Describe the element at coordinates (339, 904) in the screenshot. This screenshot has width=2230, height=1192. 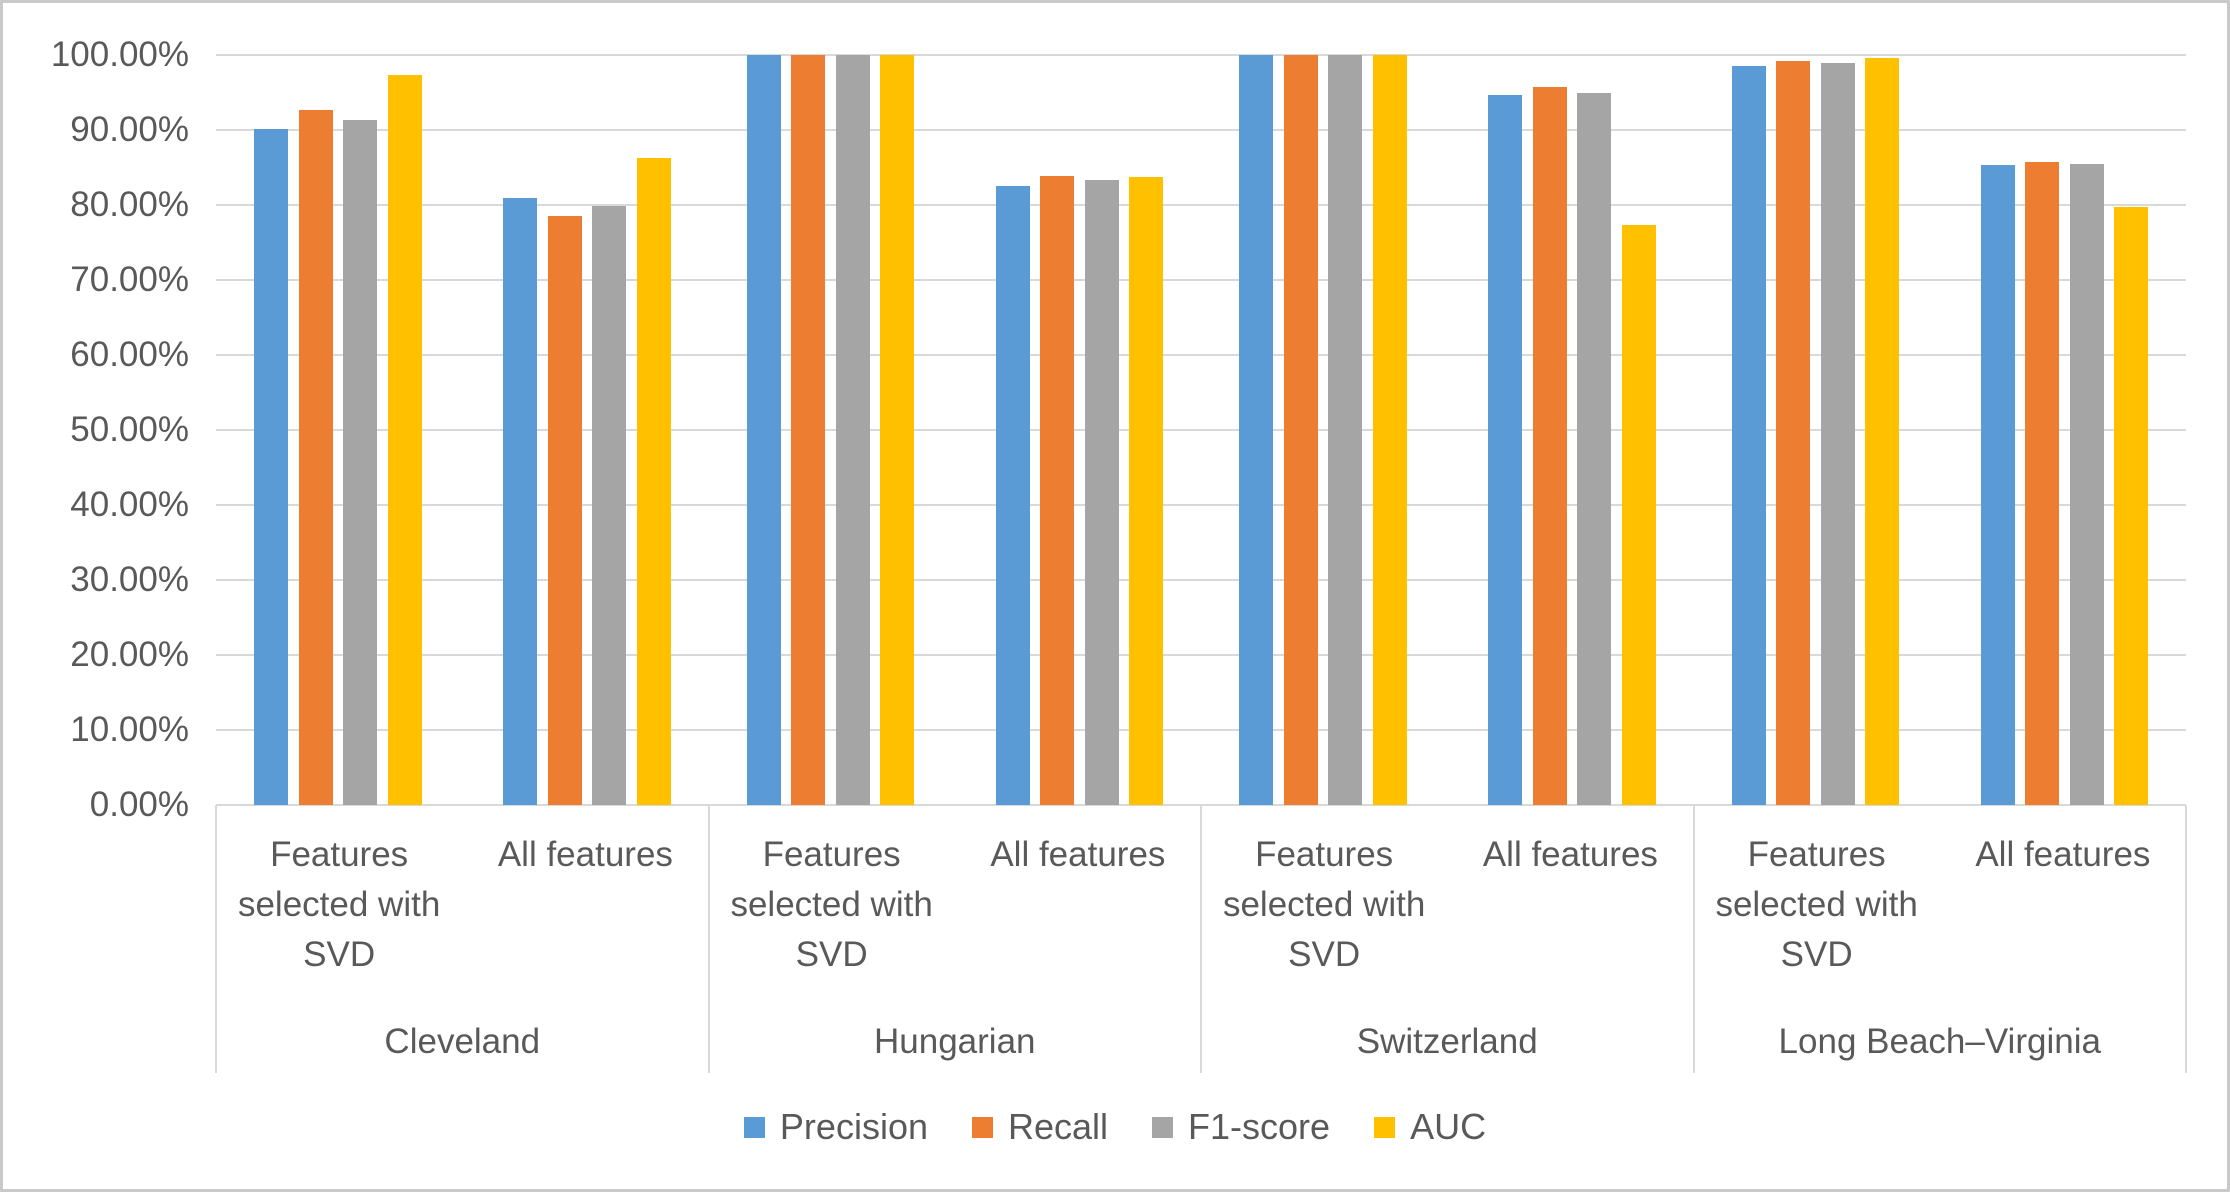
I see `subcategory-label-svd-0: Features selected with SVD` at that location.